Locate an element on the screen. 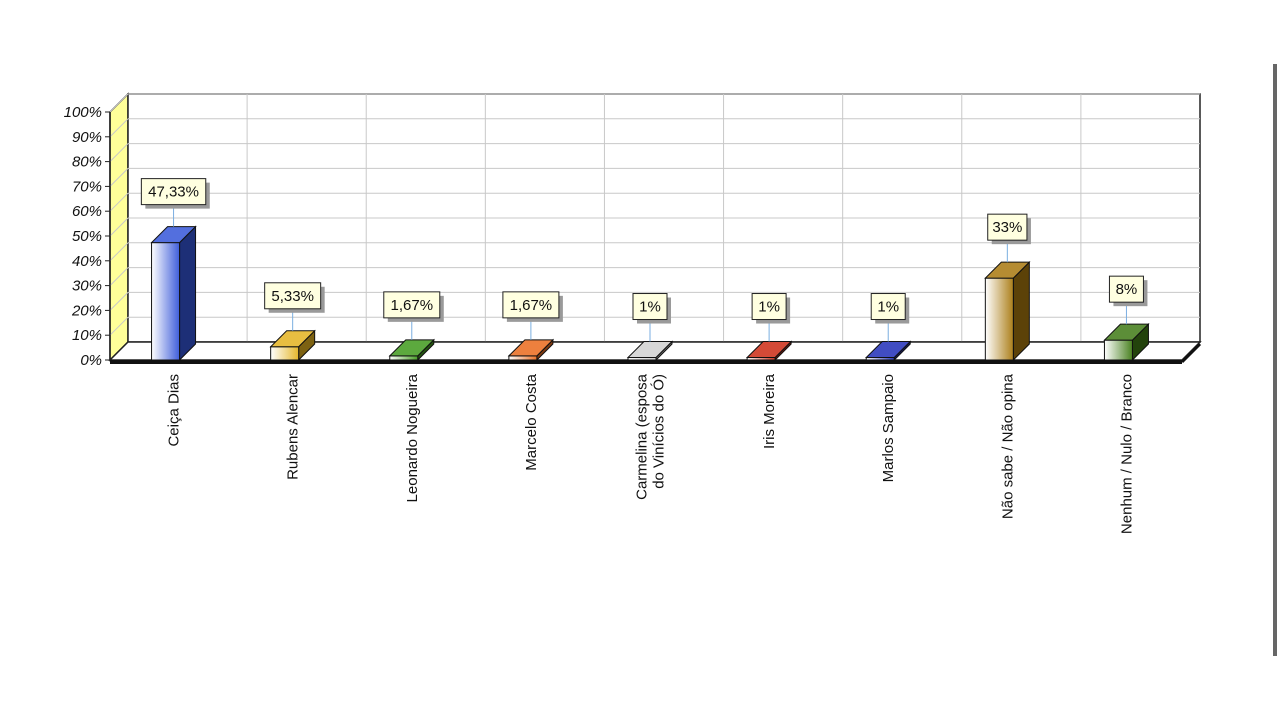 This screenshot has height=720, width=1280. category-label-line: Ceiça Dias is located at coordinates (174, 410).